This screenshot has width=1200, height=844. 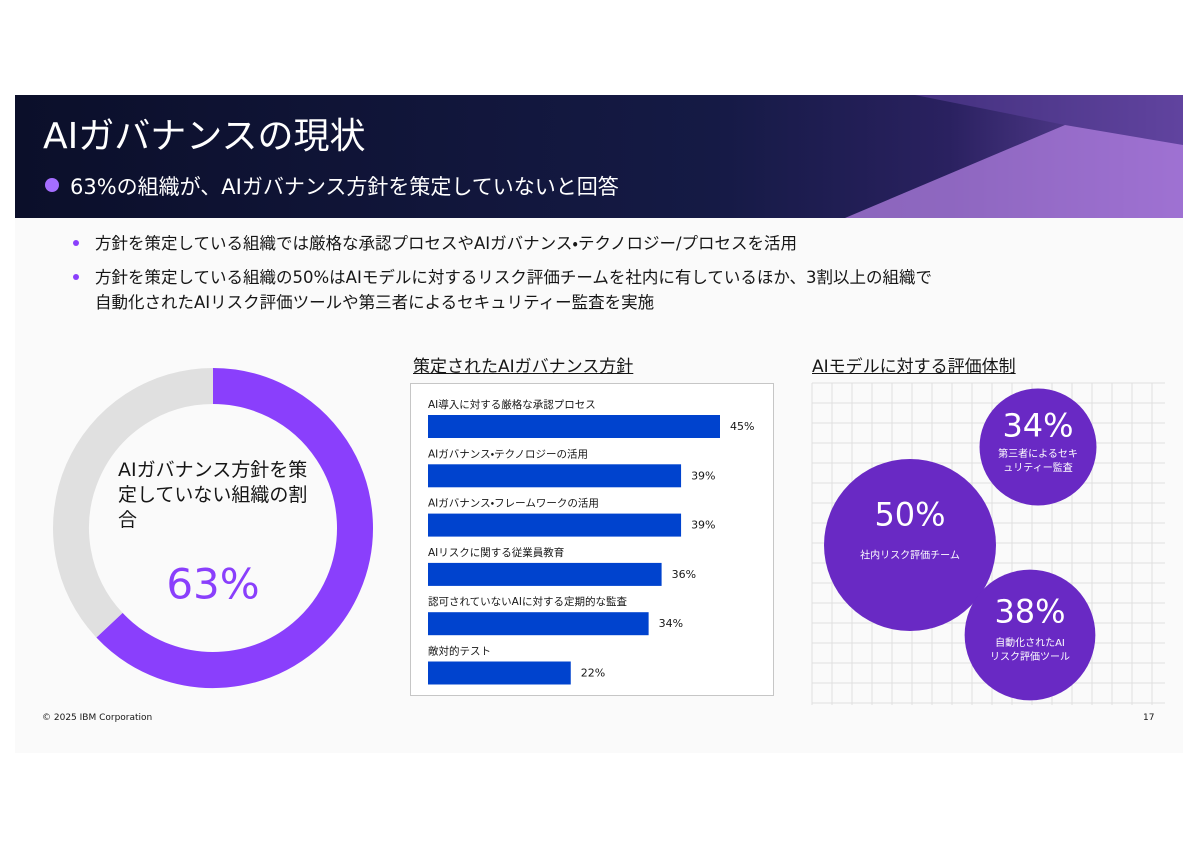 What do you see at coordinates (671, 623) in the screenshot?
I see `bar-value: 34%` at bounding box center [671, 623].